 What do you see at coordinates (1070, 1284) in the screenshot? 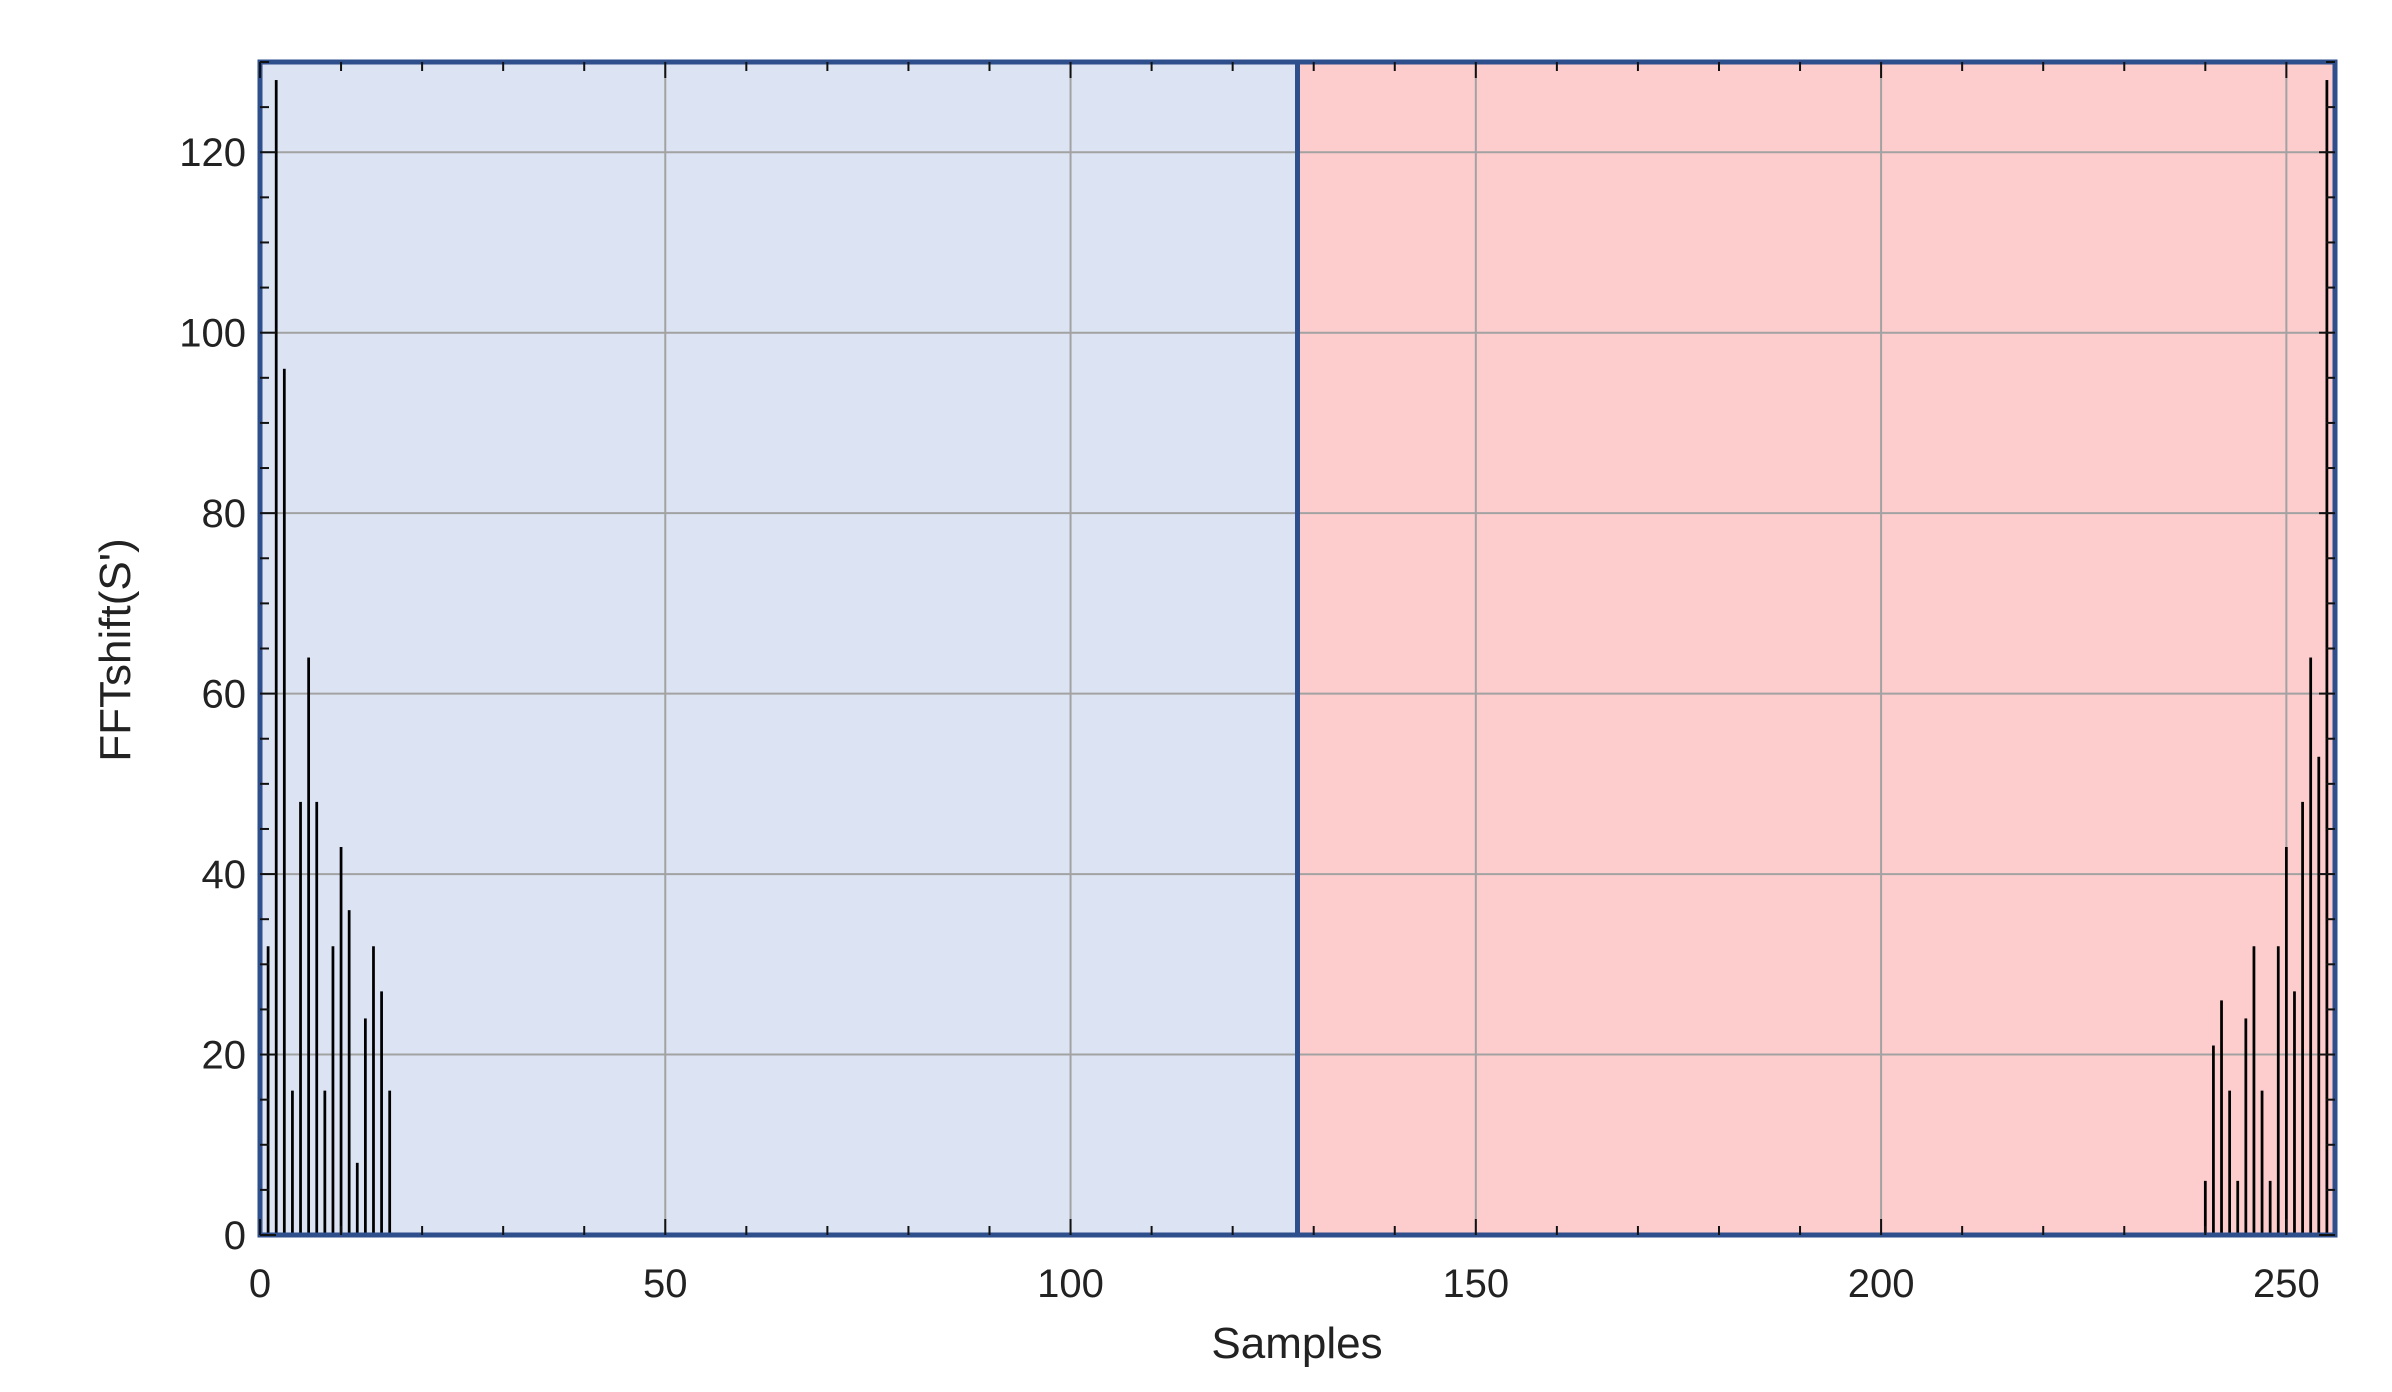
I see `x-tick-label-100: 100` at bounding box center [1070, 1284].